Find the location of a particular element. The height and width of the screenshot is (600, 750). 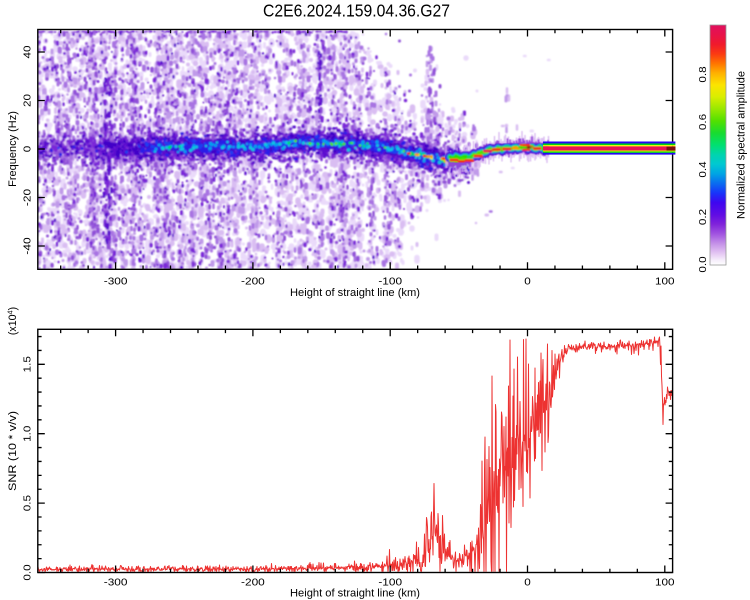

svg-text: 1.0 is located at coordinates (28, 433).